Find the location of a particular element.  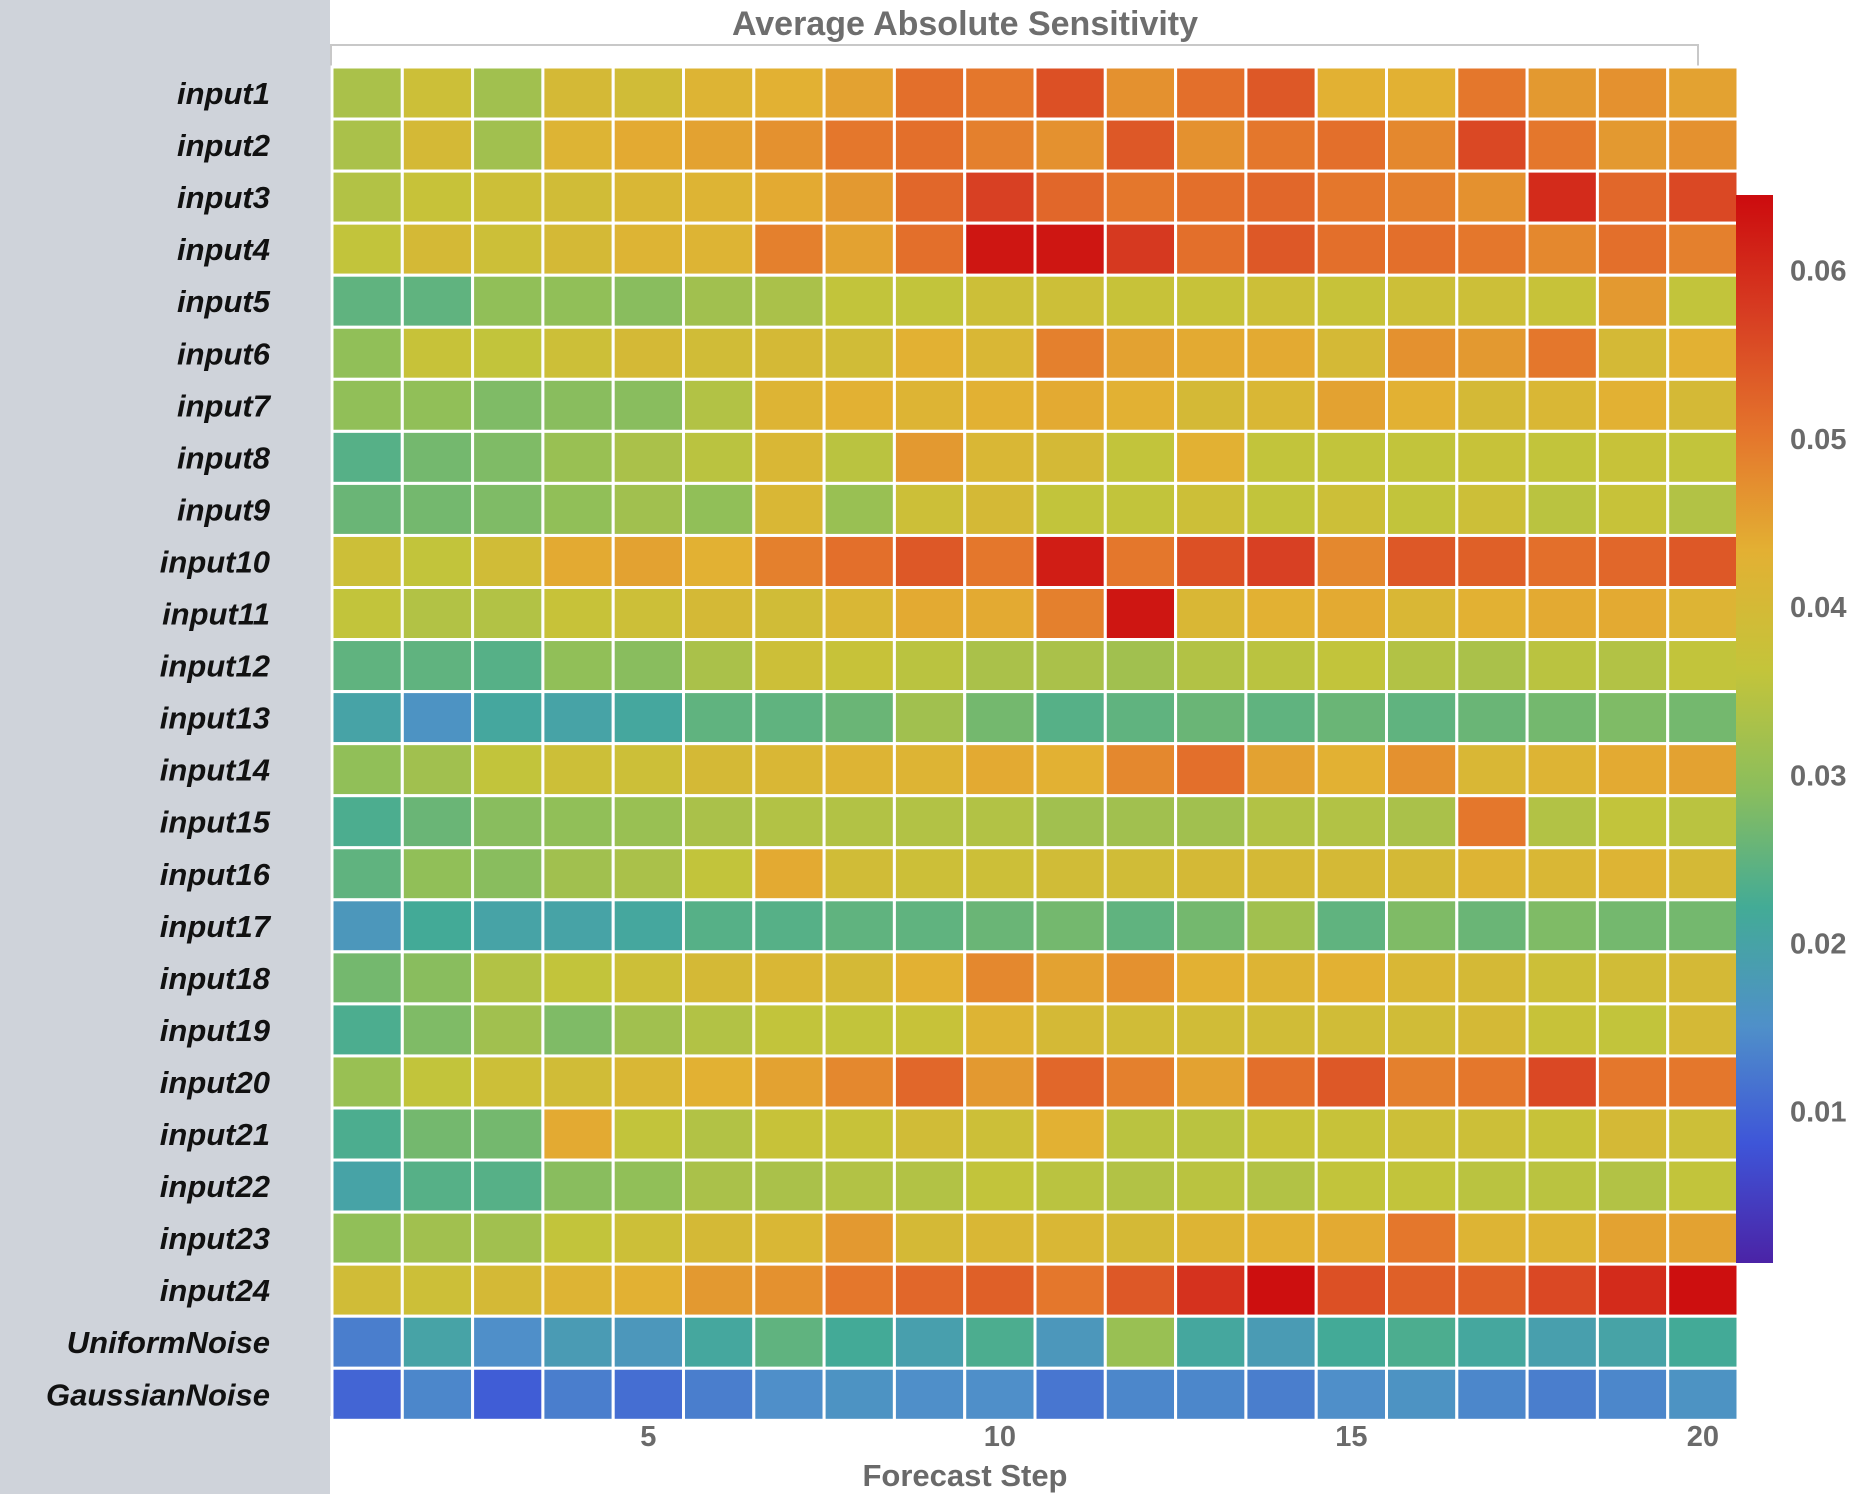

row-label: input9 is located at coordinates (224, 509).